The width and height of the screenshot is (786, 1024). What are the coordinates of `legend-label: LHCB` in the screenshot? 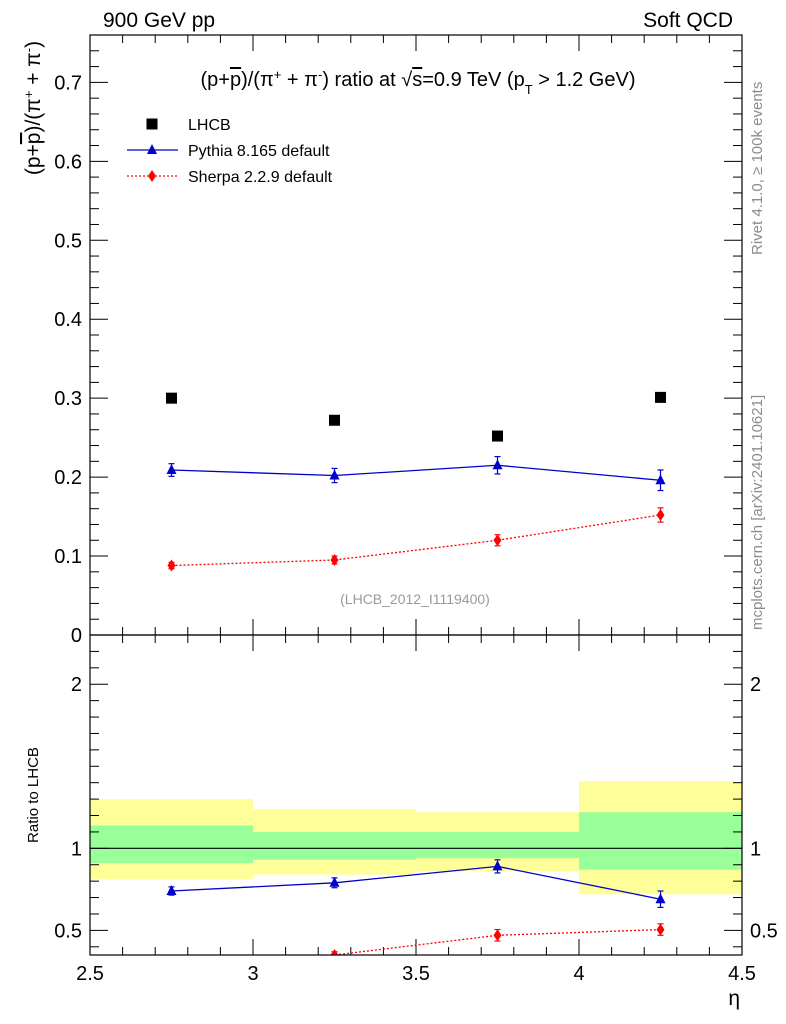 It's located at (209, 125).